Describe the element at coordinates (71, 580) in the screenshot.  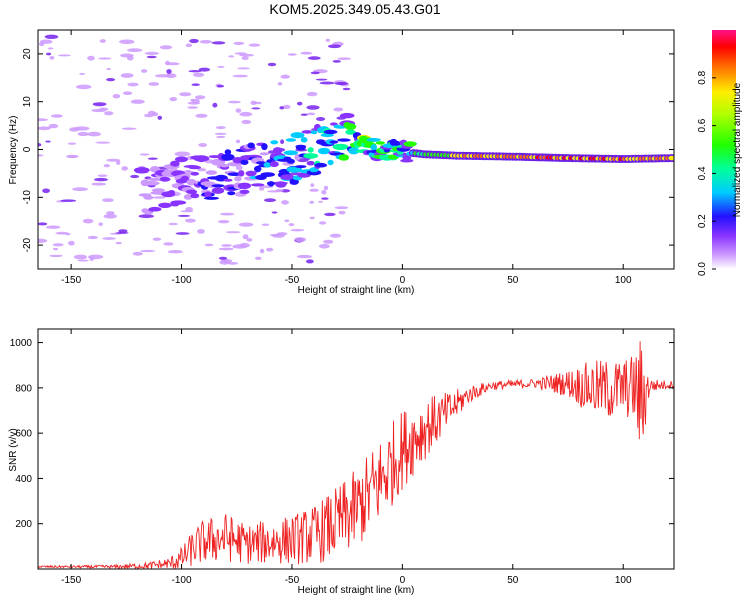
I see `x-tick-label: -150` at that location.